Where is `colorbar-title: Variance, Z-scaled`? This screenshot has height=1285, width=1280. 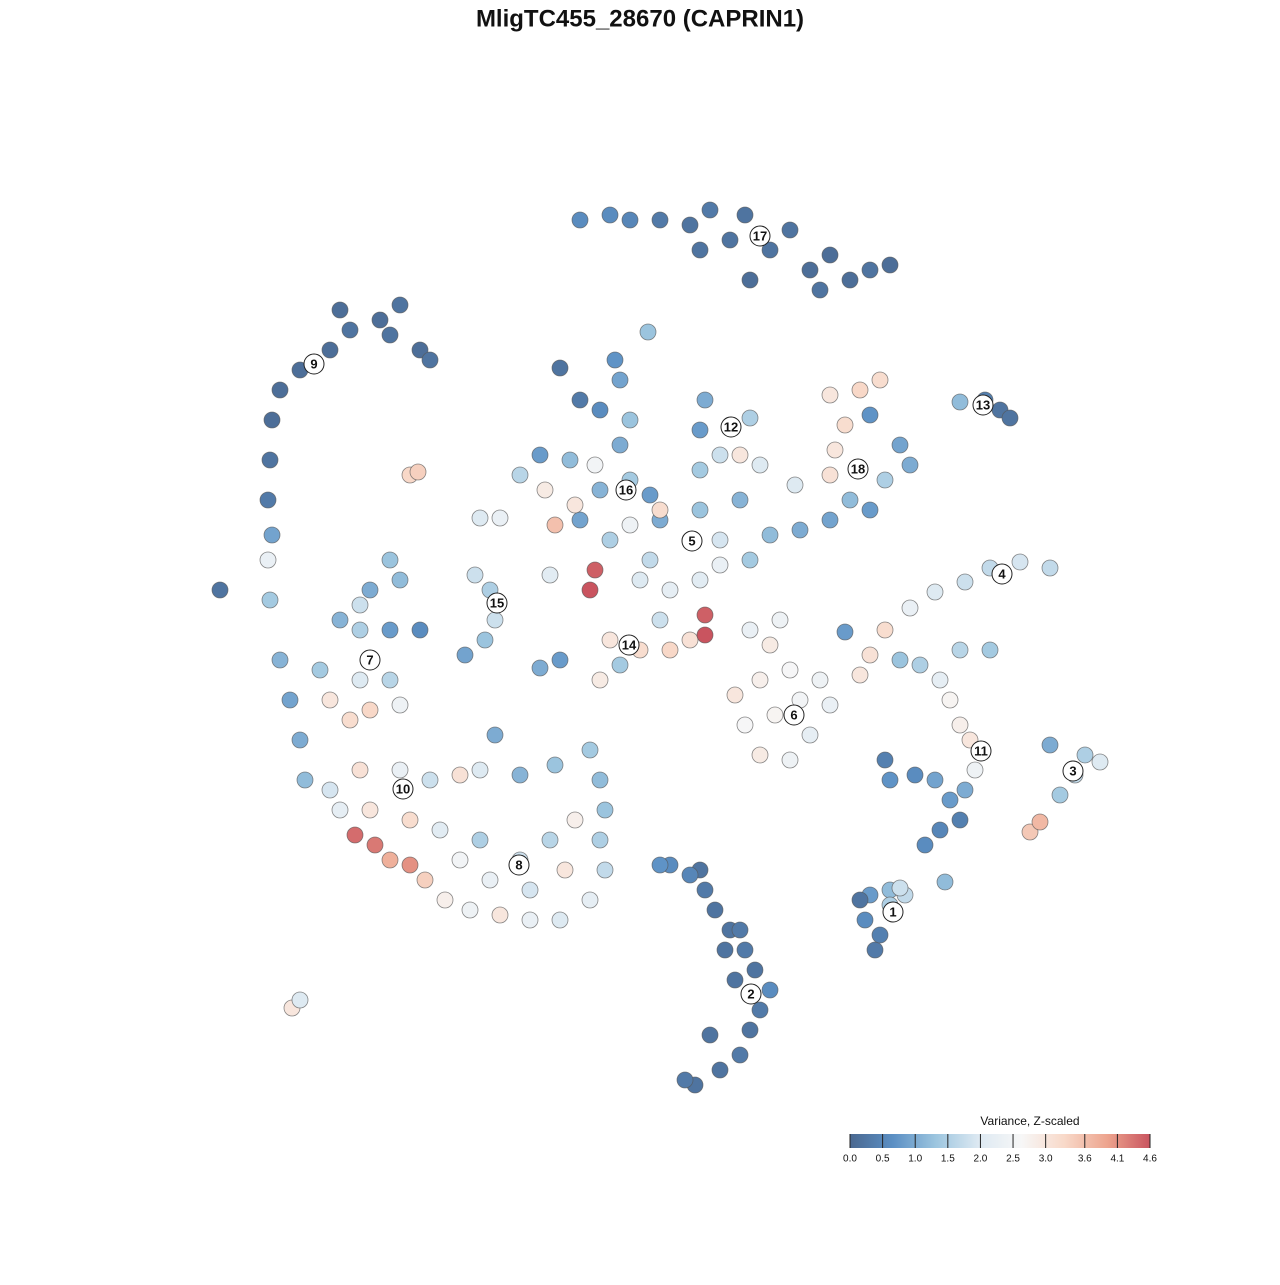 colorbar-title: Variance, Z-scaled is located at coordinates (1029, 1121).